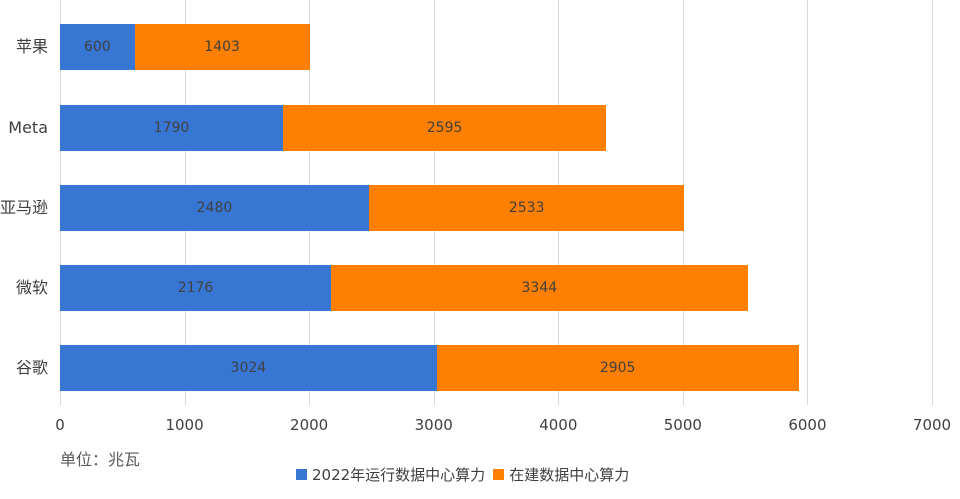 This screenshot has width=960, height=499. What do you see at coordinates (60, 425) in the screenshot?
I see `x-tick-label: 0` at bounding box center [60, 425].